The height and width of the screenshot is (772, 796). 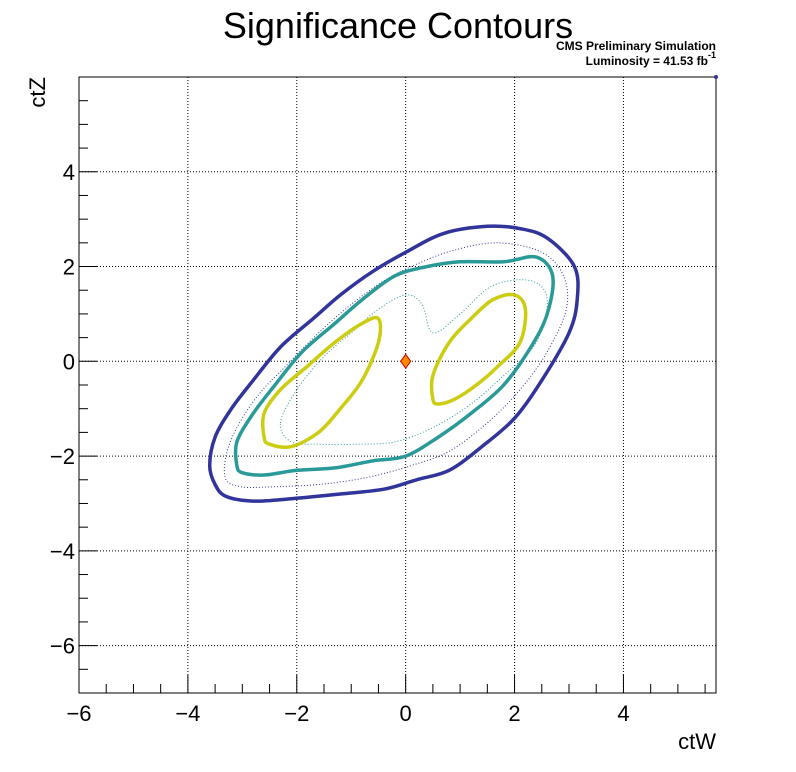 What do you see at coordinates (623, 713) in the screenshot?
I see `x-tick-label: 4` at bounding box center [623, 713].